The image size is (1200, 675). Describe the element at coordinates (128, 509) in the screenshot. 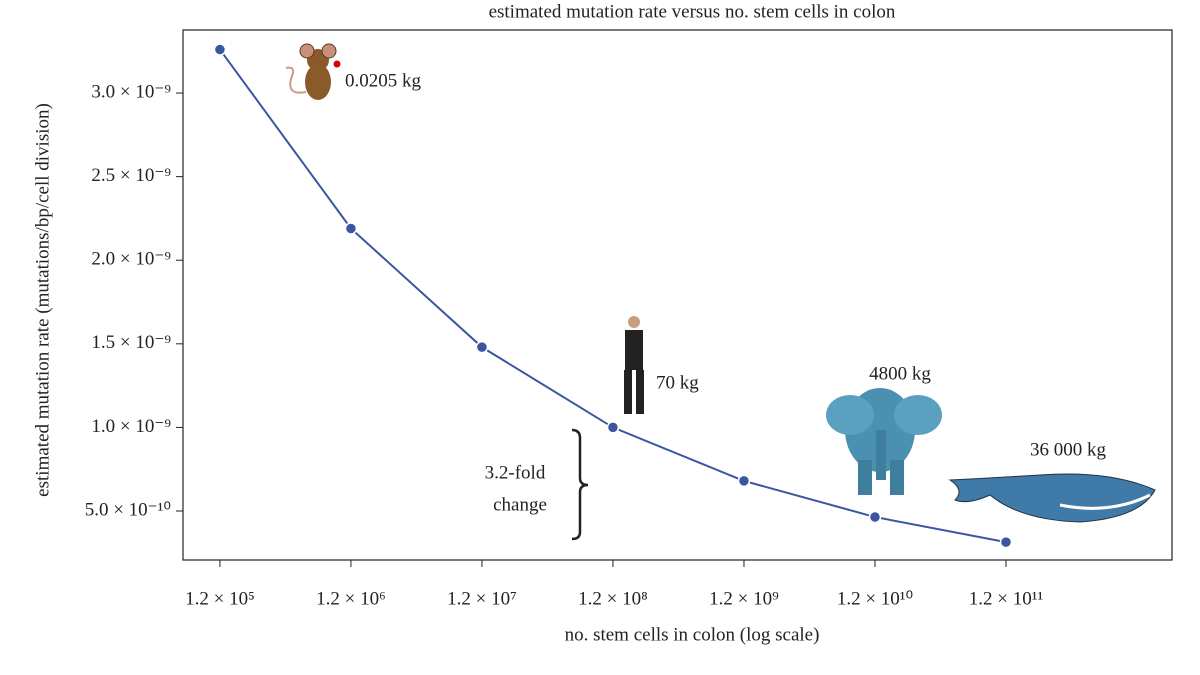

I see `y-tick-label: 5.0 × 10⁻¹⁰` at that location.